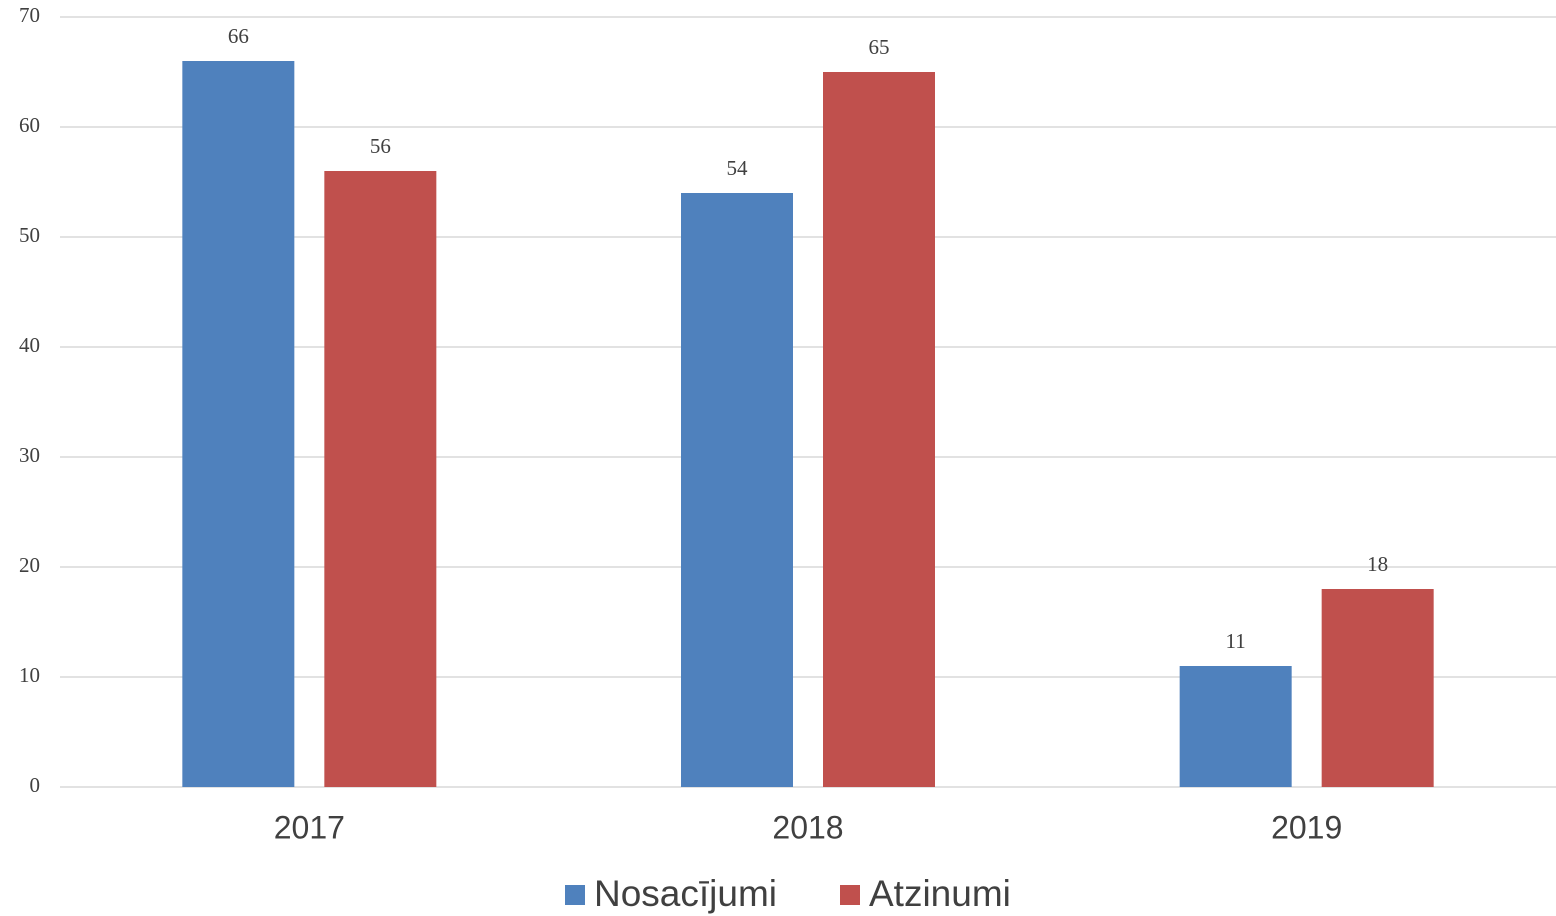  Describe the element at coordinates (35, 785) in the screenshot. I see `y-tick-label: 0` at that location.